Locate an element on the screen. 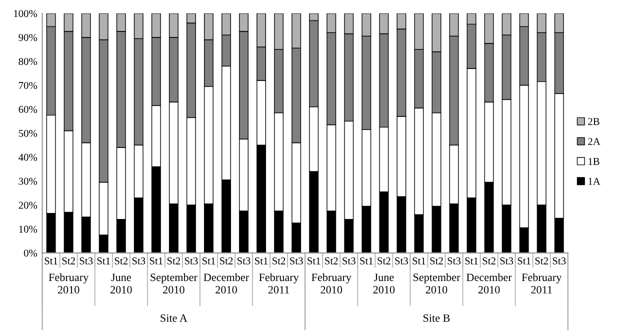 The image size is (622, 335). y-tick-label: 40% is located at coordinates (28, 157).